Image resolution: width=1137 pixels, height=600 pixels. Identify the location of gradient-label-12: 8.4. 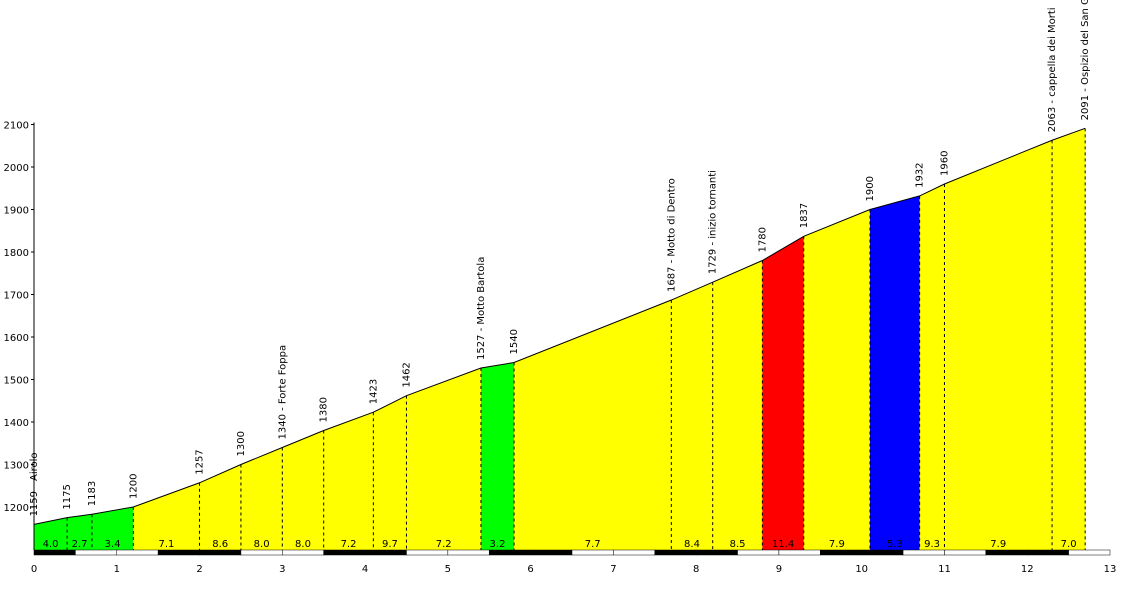
(692, 544).